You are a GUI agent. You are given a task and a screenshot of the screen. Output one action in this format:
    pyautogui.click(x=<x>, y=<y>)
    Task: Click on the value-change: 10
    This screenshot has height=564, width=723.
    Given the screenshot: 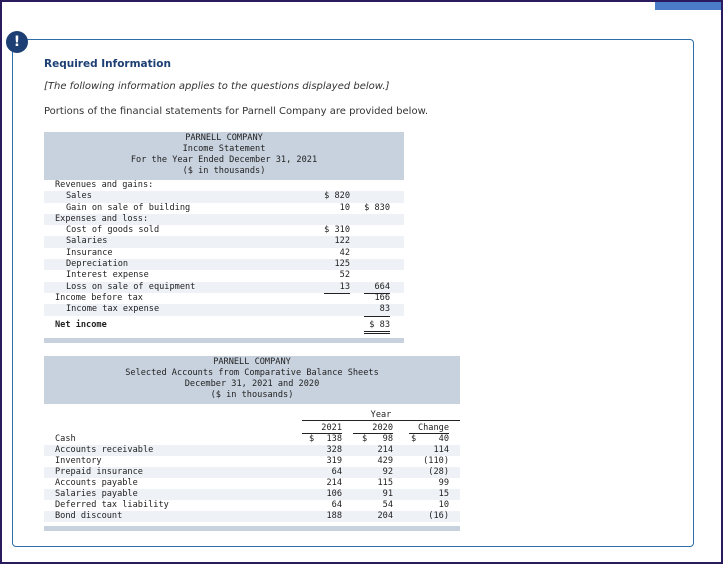 What is the action you would take?
    pyautogui.click(x=443, y=505)
    